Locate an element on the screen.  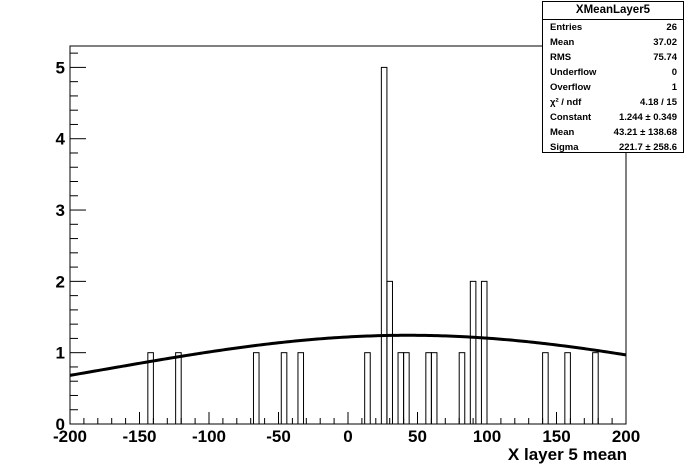
x-tick-label: -50 is located at coordinates (278, 436).